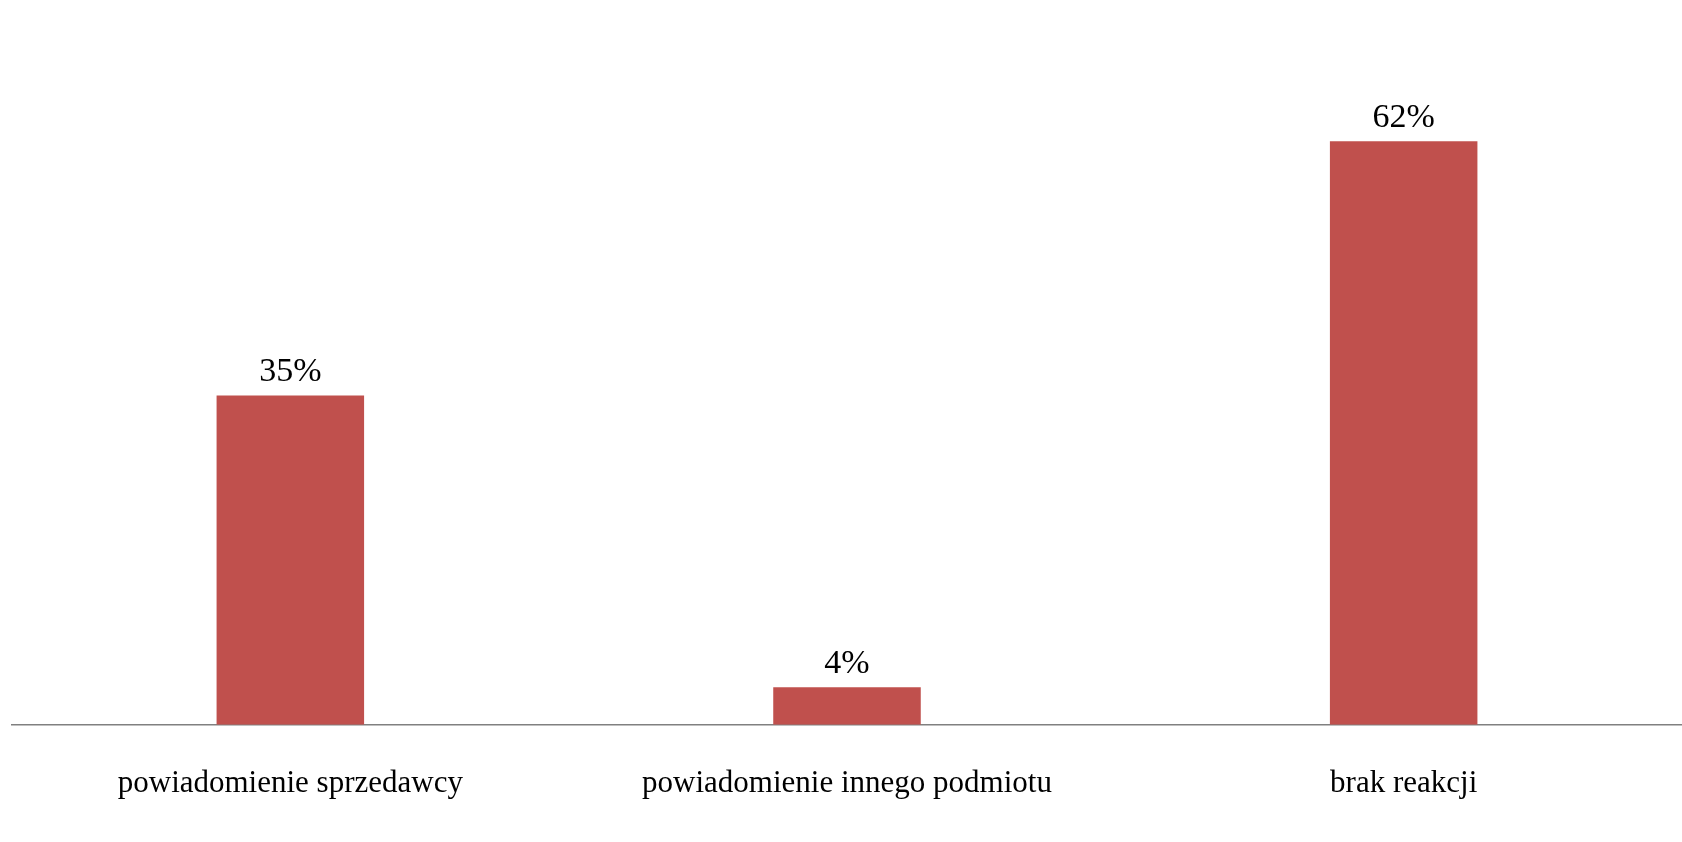 This screenshot has width=1682, height=842. Describe the element at coordinates (1404, 781) in the screenshot. I see `x-tick-label: brak reakcji` at that location.